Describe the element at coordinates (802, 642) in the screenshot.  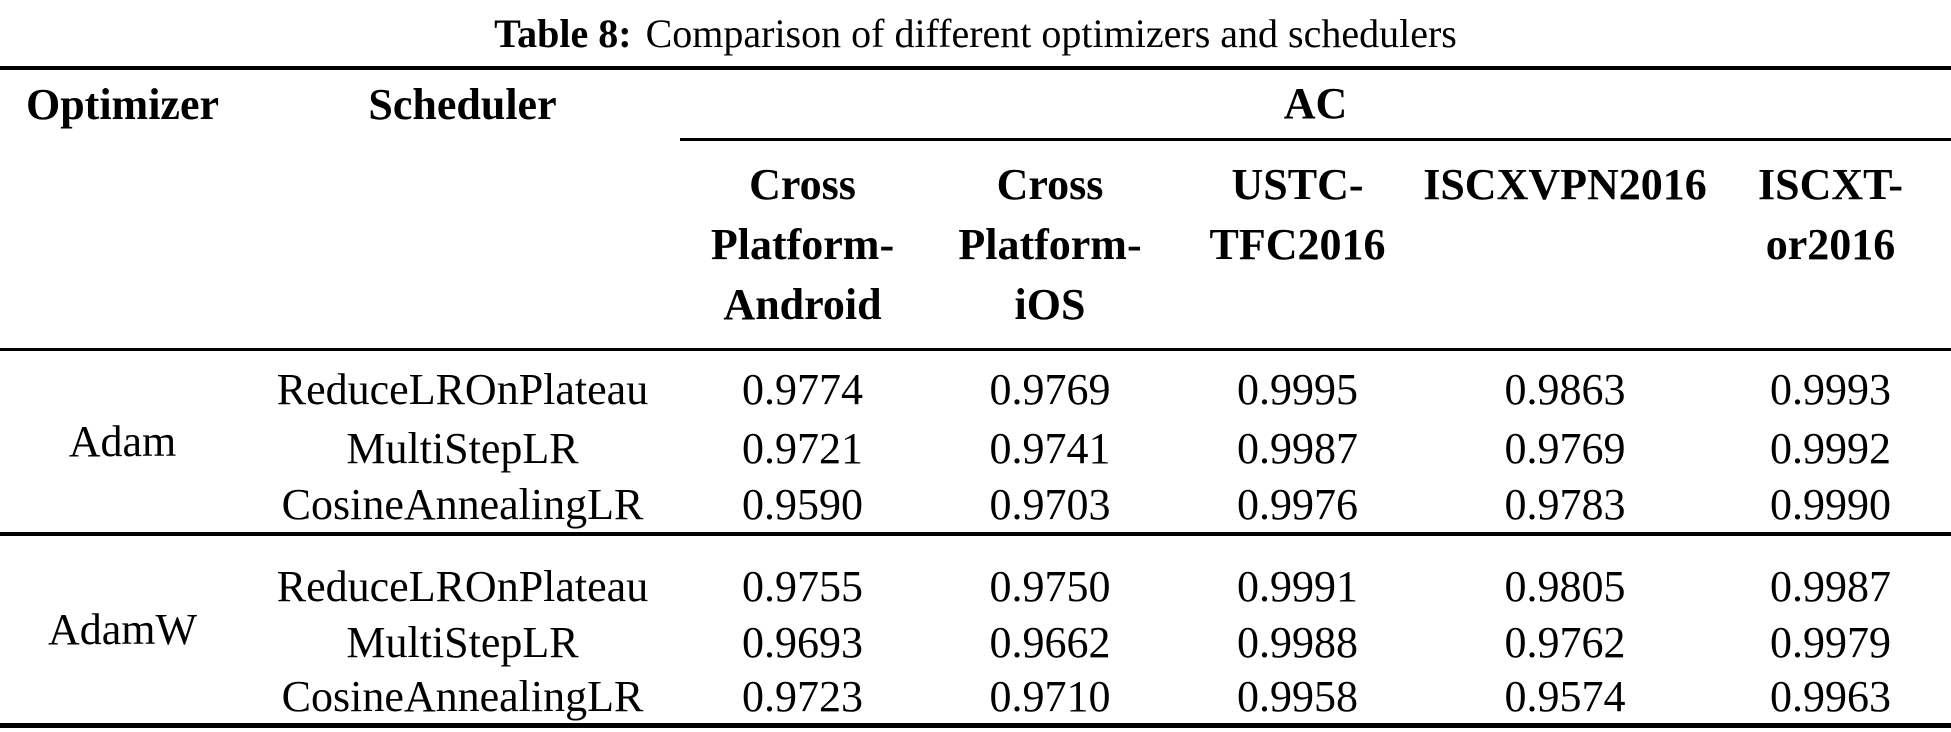
I see `value-cell: 0.9693` at that location.